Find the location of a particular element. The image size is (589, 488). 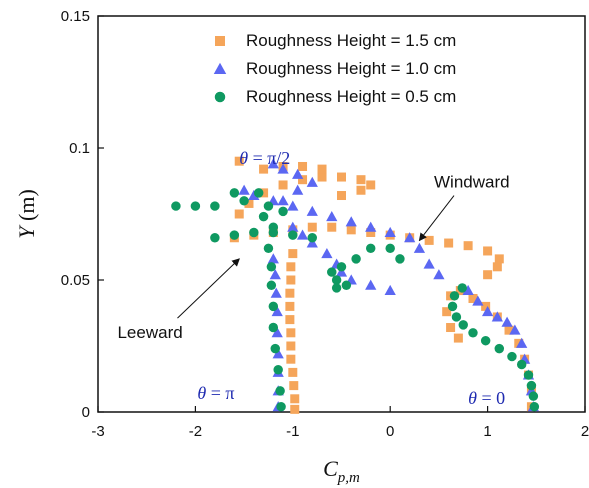

legend-label: Roughness Height = 1.5 cm is located at coordinates (351, 40).